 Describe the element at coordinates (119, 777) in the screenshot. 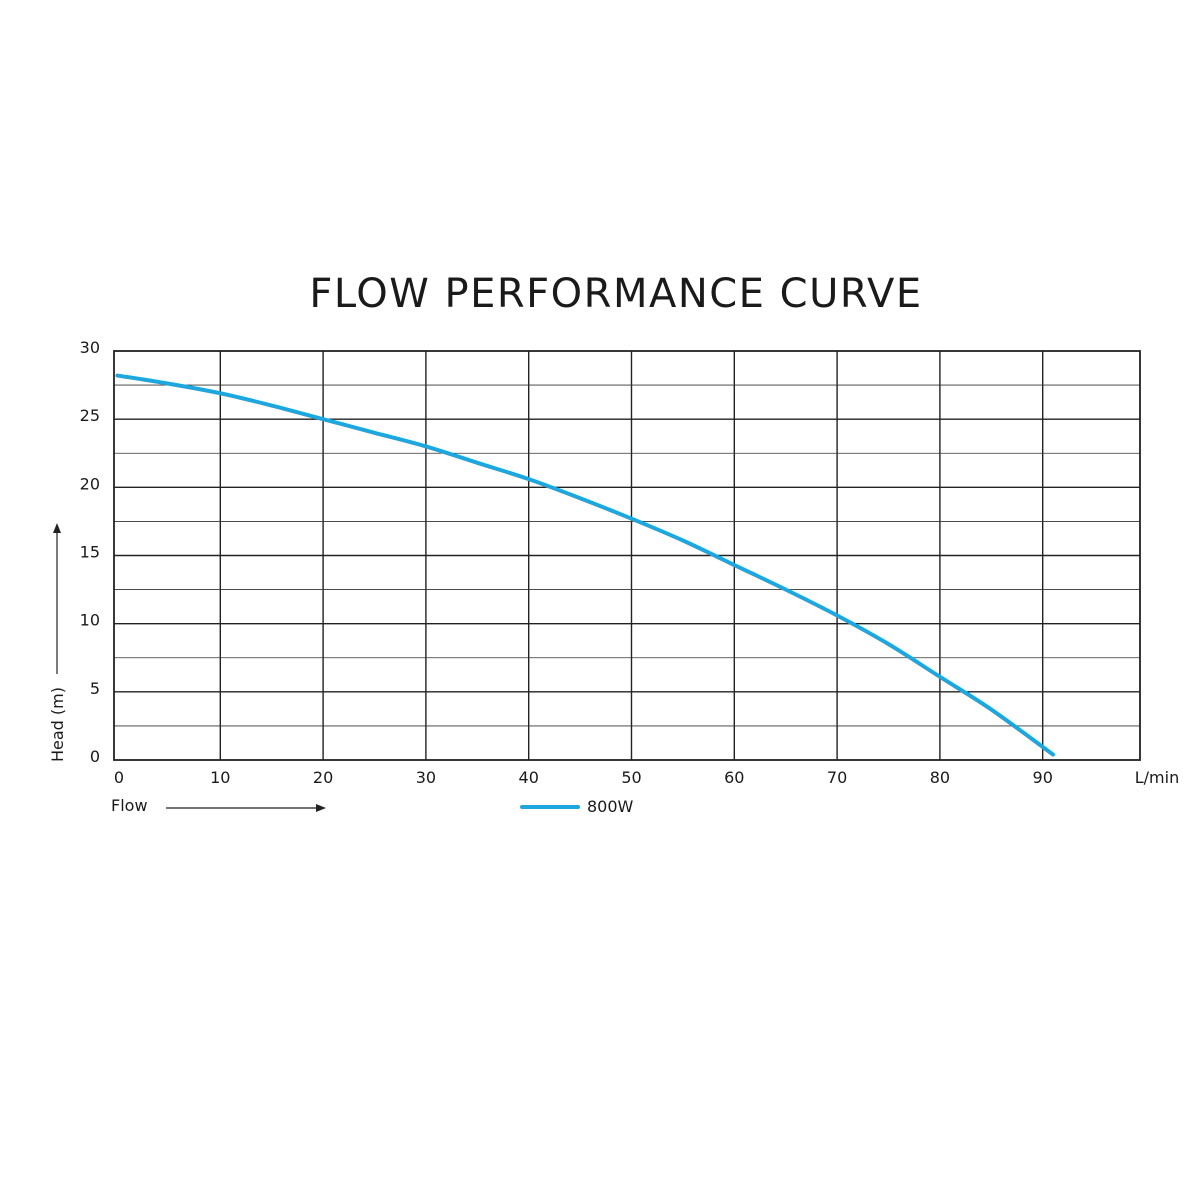

I see `x-tick-label: 0` at that location.